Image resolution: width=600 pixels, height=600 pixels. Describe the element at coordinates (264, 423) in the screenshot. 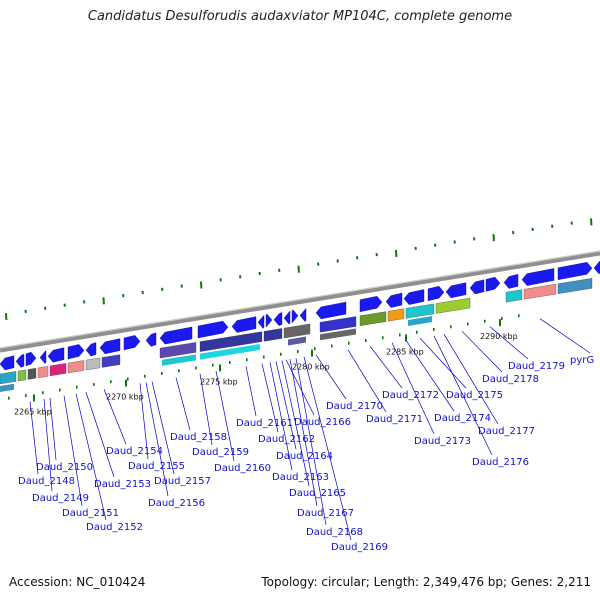

I see `gene-label: Daud_2161` at that location.